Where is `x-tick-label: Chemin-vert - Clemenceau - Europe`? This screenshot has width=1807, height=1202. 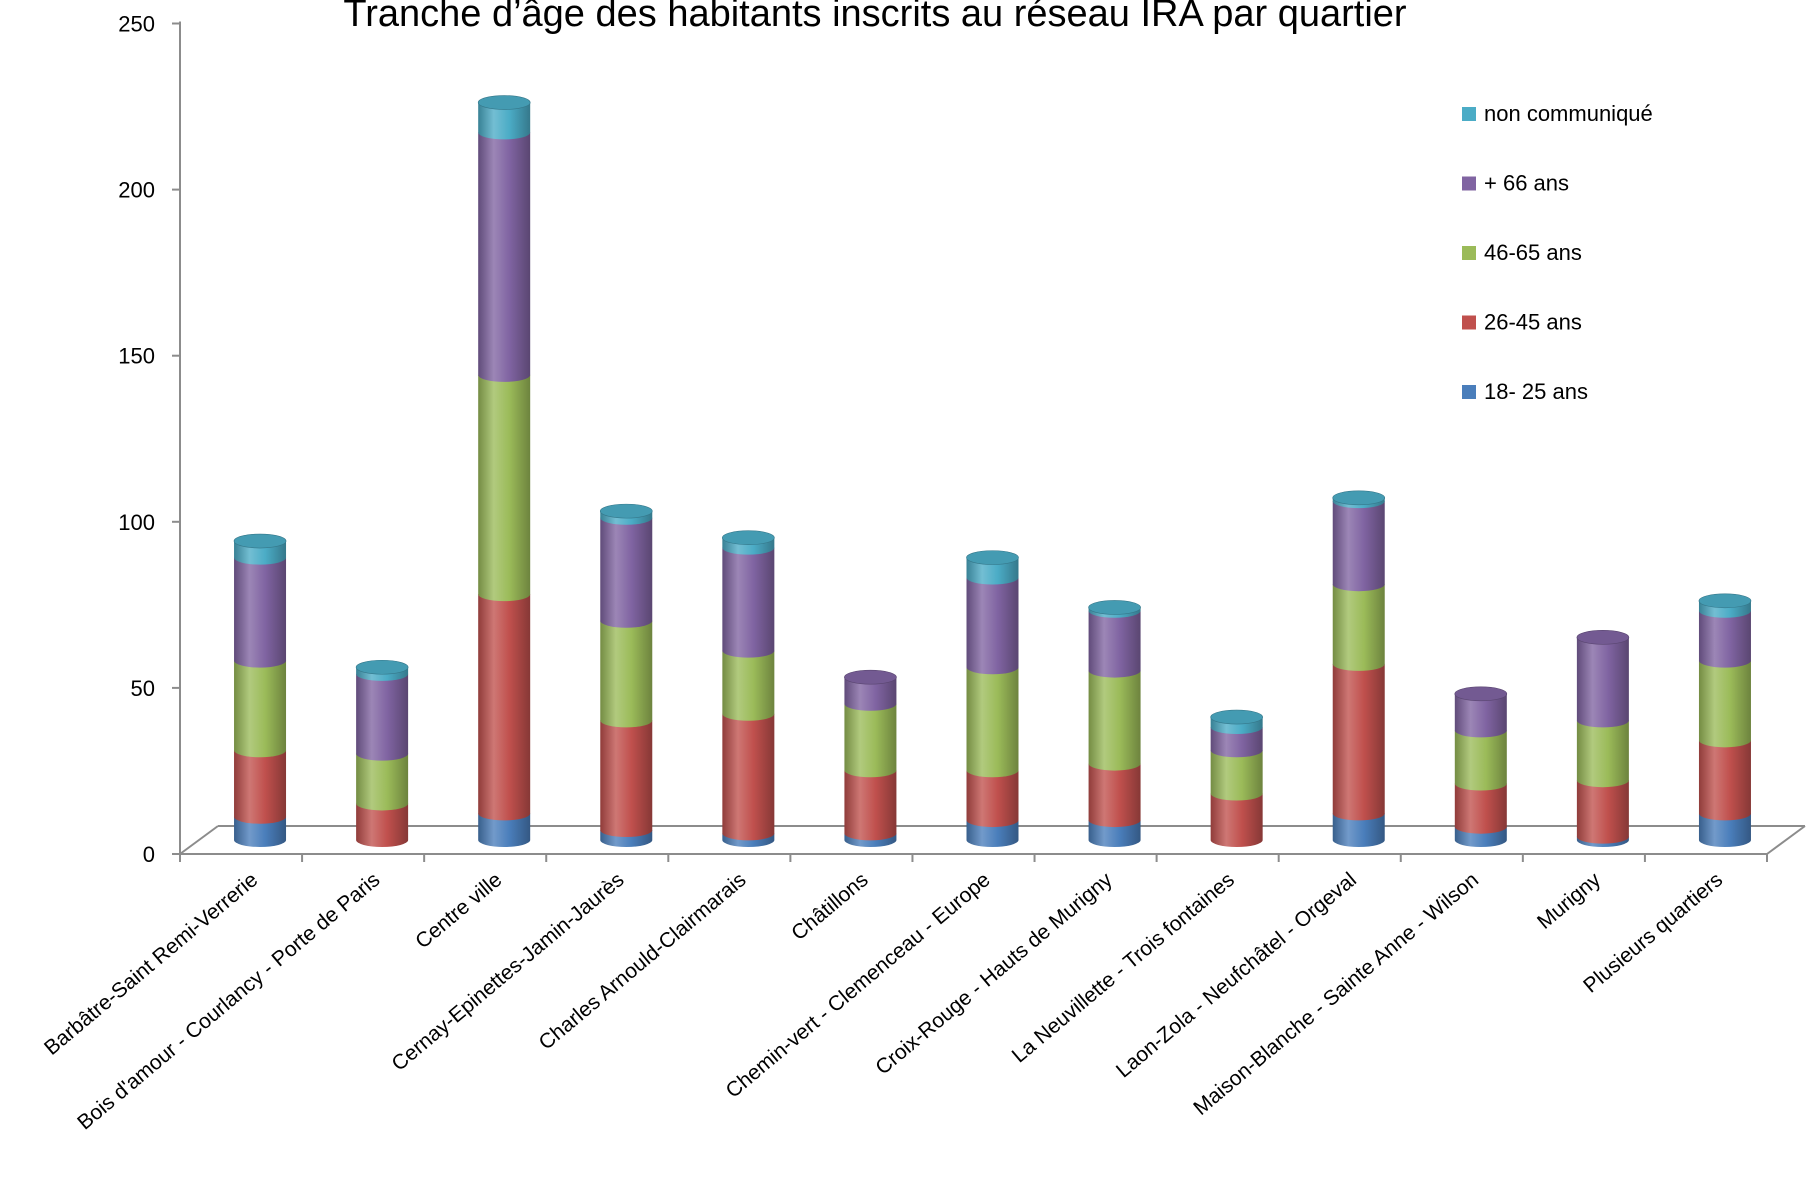 x-tick-label: Chemin-vert - Clemenceau - Europe is located at coordinates (858, 985).